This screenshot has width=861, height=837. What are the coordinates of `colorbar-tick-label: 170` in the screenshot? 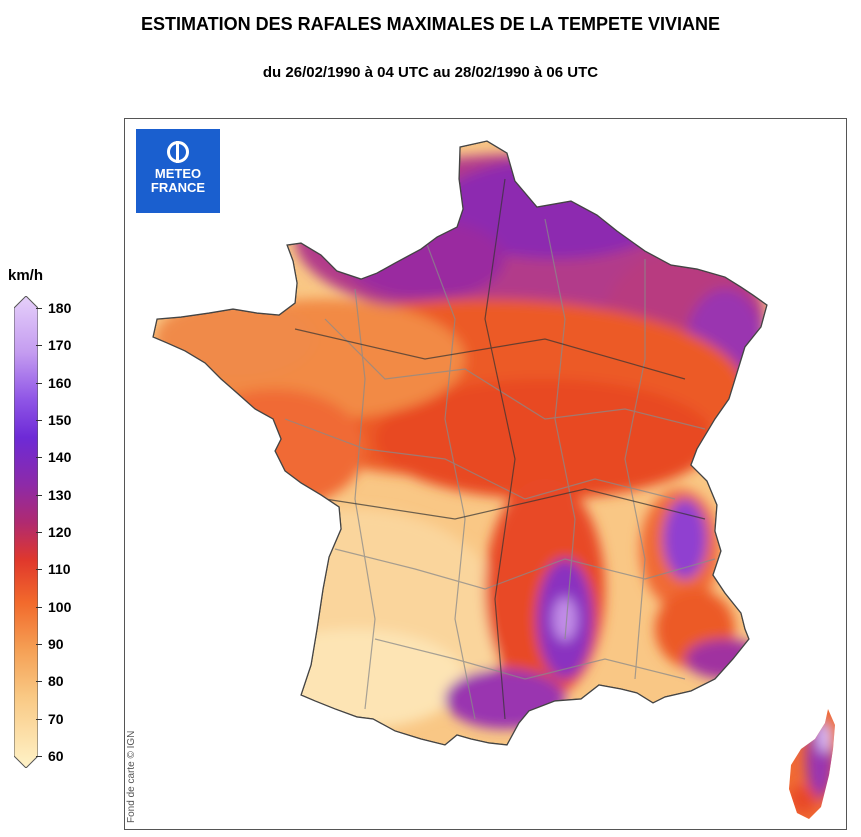 It's located at (60, 345).